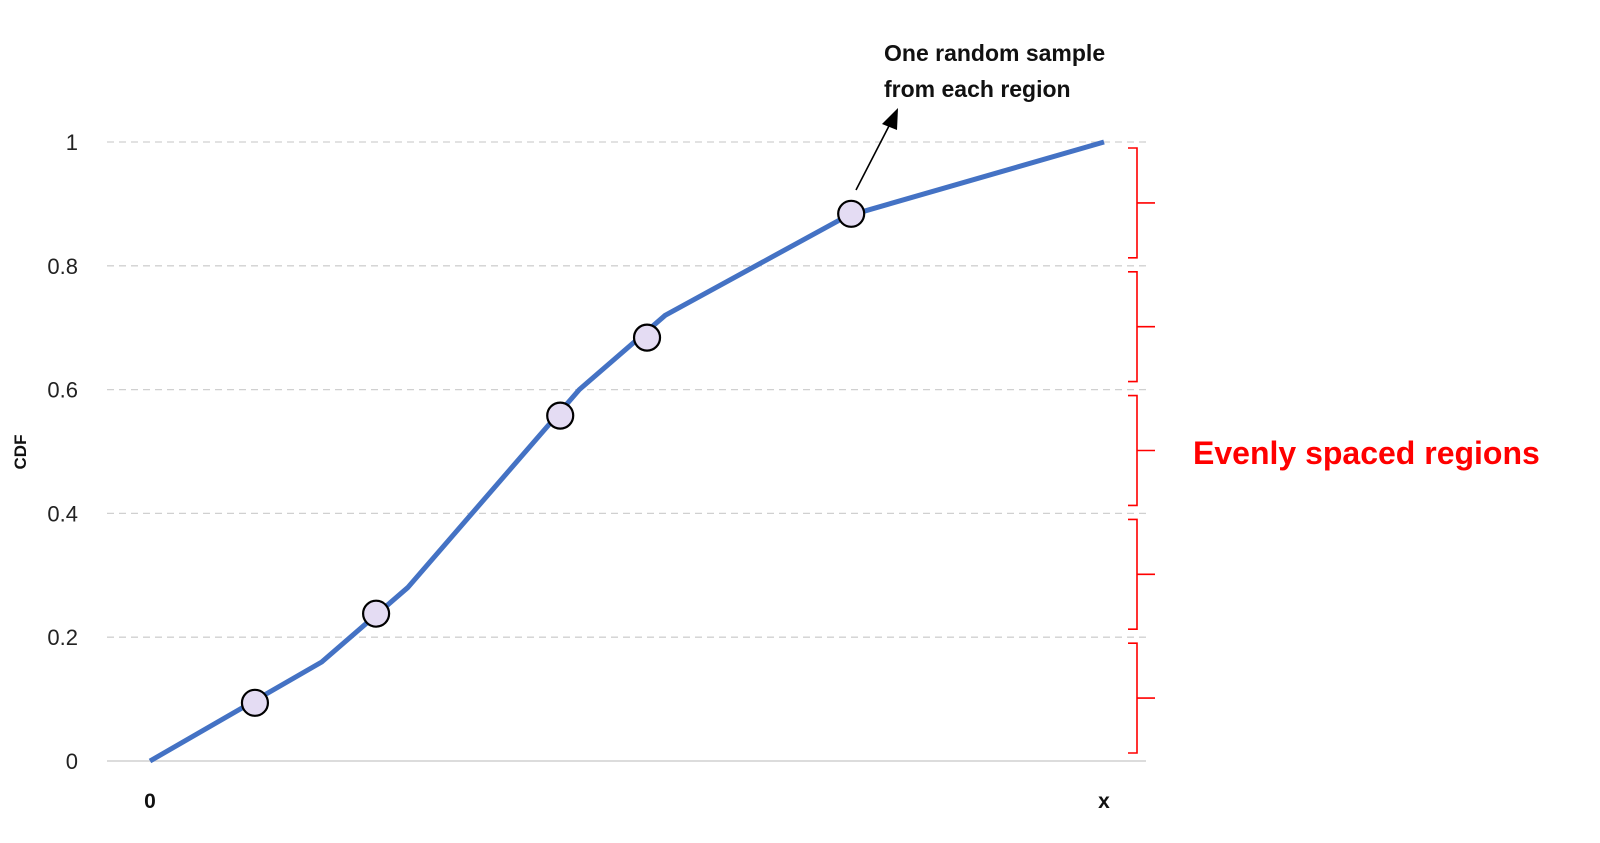 The image size is (1600, 843). What do you see at coordinates (20, 452) in the screenshot?
I see `y-axis-label: CDF` at bounding box center [20, 452].